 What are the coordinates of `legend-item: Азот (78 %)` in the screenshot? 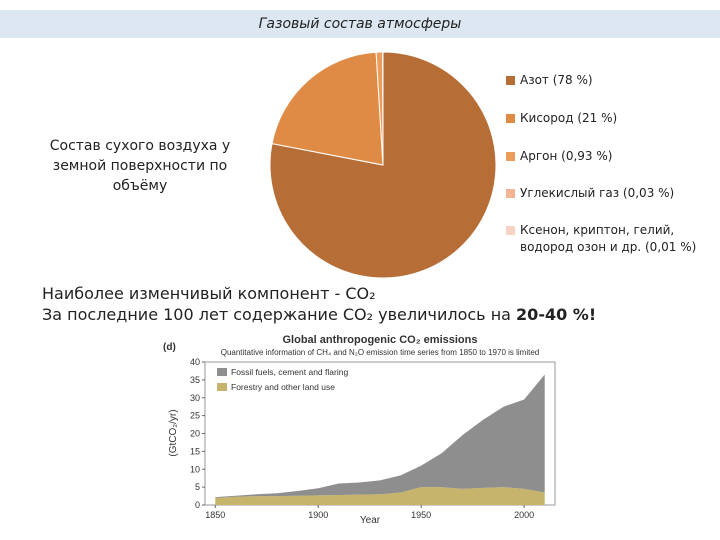 It's located at (613, 80).